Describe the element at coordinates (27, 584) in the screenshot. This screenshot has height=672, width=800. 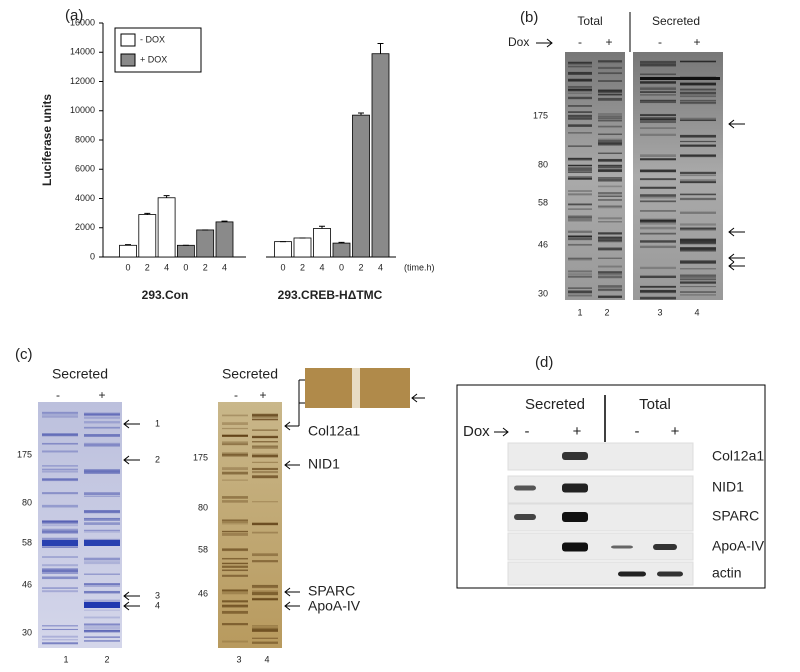
I see `mw-marker: 46` at that location.